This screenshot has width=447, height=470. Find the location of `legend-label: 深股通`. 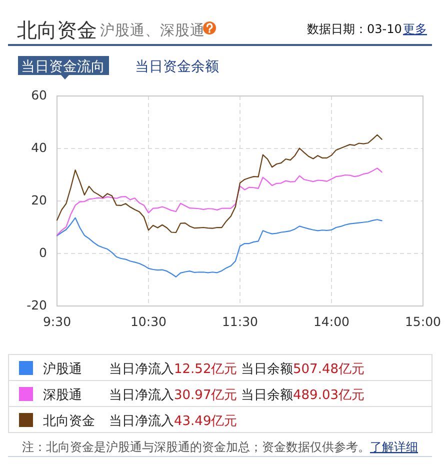

legend-label: 深股通 is located at coordinates (62, 395).